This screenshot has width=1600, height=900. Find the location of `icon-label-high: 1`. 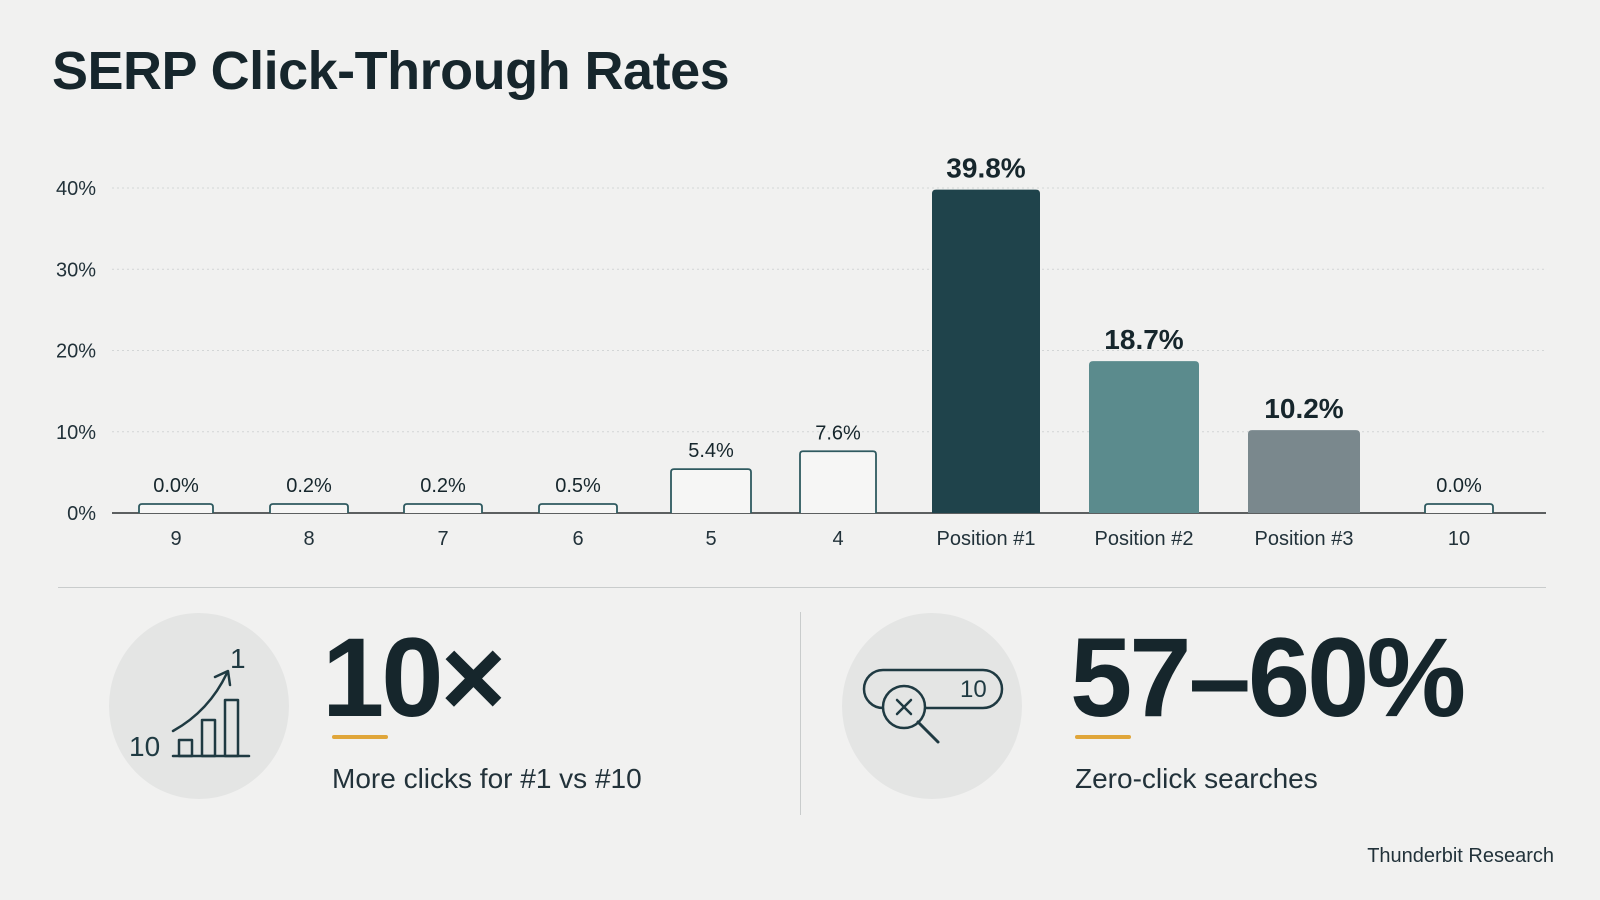

icon-label-high: 1 is located at coordinates (238, 658).